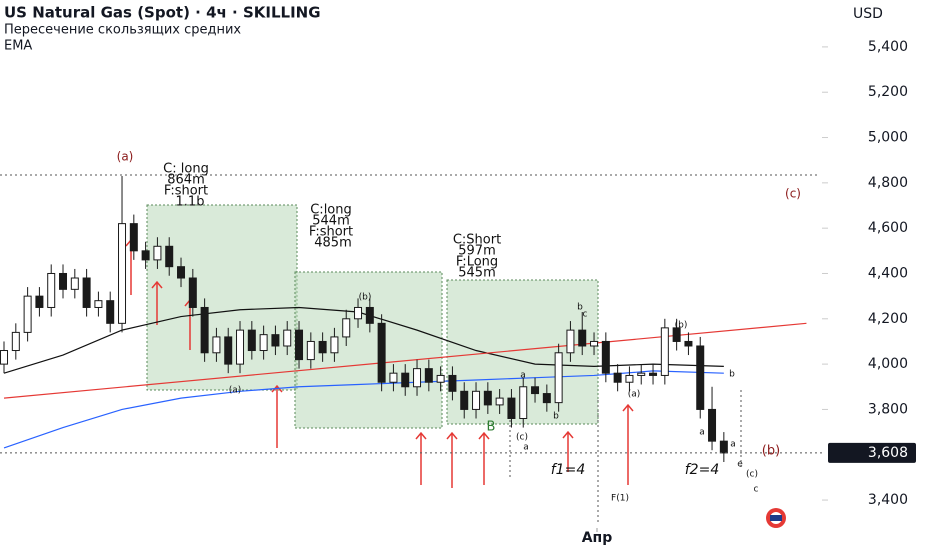  I want to click on annotation: 597m, so click(476, 251).